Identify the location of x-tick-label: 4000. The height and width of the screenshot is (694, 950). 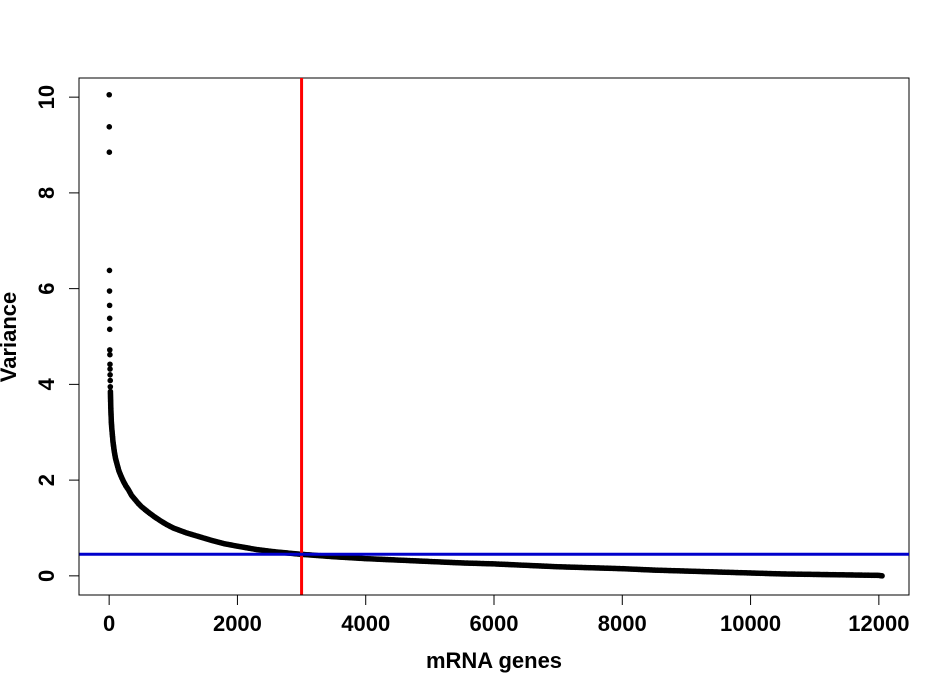
(365, 623).